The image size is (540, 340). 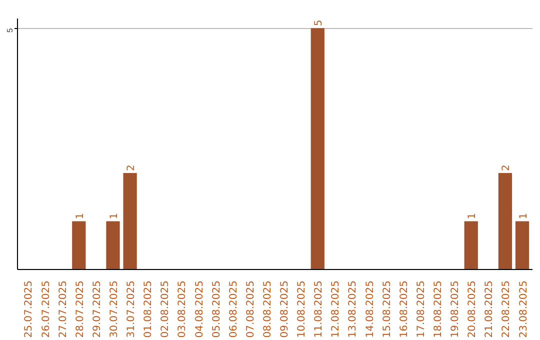 What do you see at coordinates (97, 309) in the screenshot?
I see `x-tick-label: 29.07.2025` at bounding box center [97, 309].